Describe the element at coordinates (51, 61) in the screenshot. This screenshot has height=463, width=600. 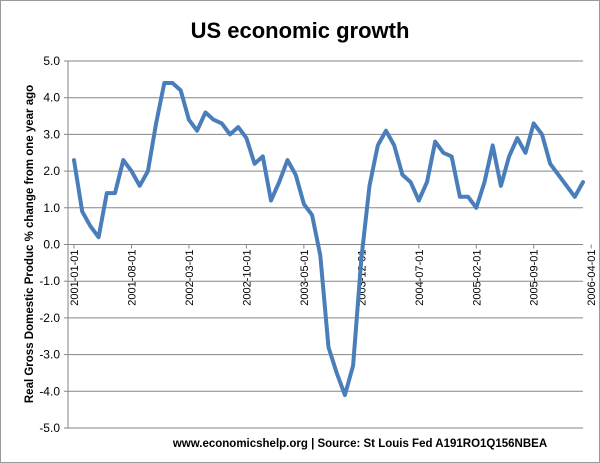
I see `y-tick-label: 5.0` at that location.